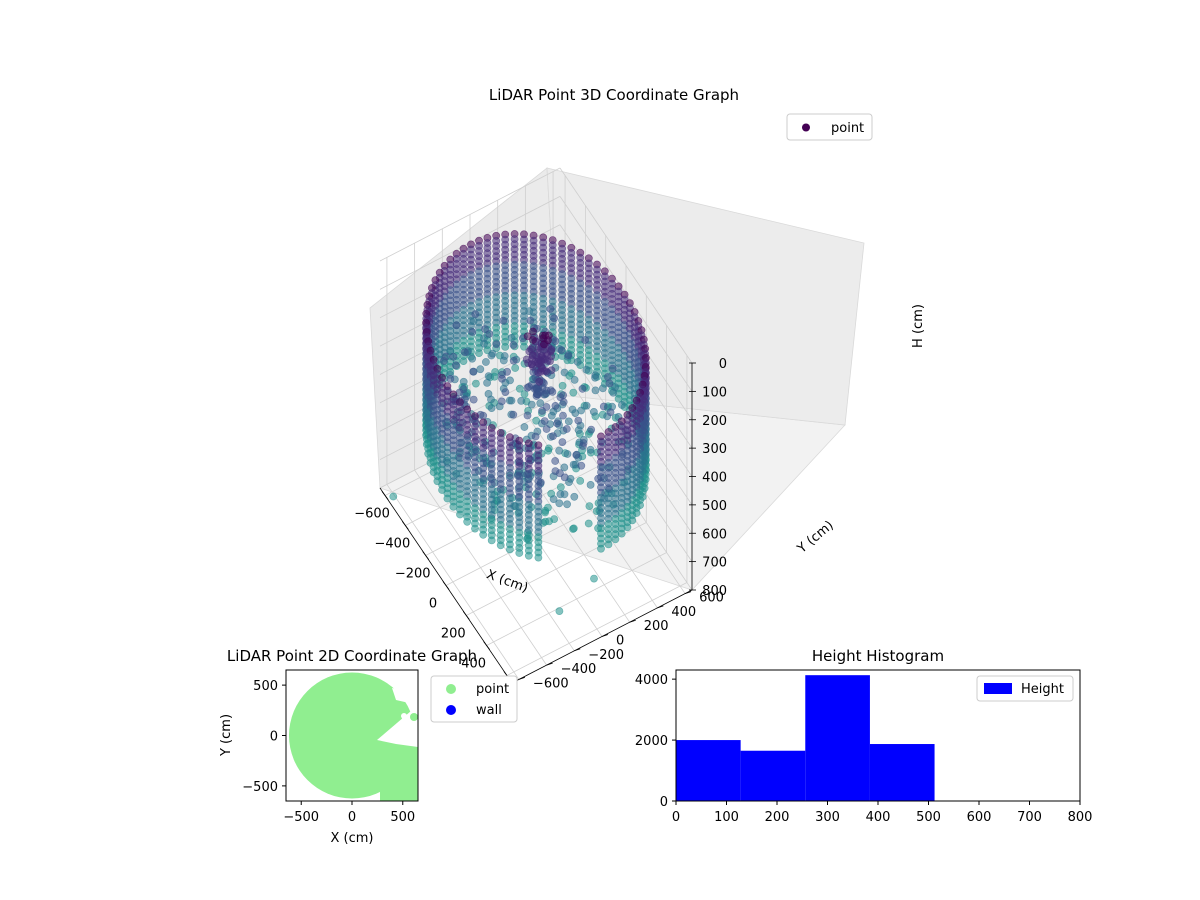 The width and height of the screenshot is (1200, 900). What do you see at coordinates (473, 664) in the screenshot?
I see `x-tick-label-3d: 400` at bounding box center [473, 664].